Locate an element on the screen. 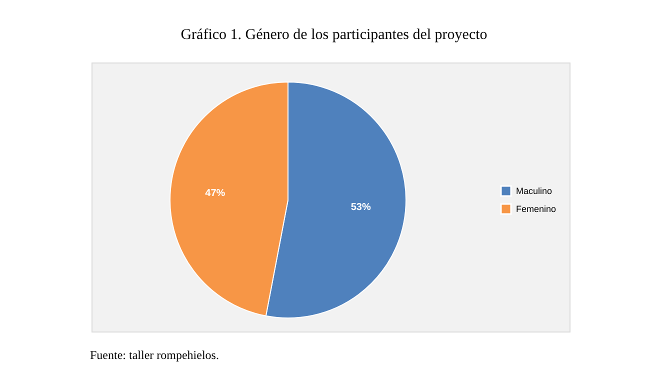 This screenshot has height=376, width=668. legend-label: Femenino is located at coordinates (536, 209).